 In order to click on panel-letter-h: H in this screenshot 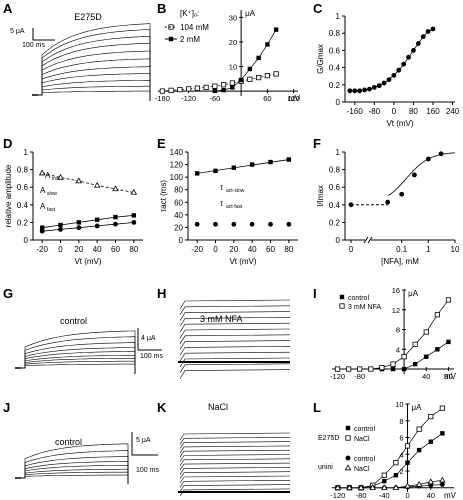, I will do `click(161, 293)`.